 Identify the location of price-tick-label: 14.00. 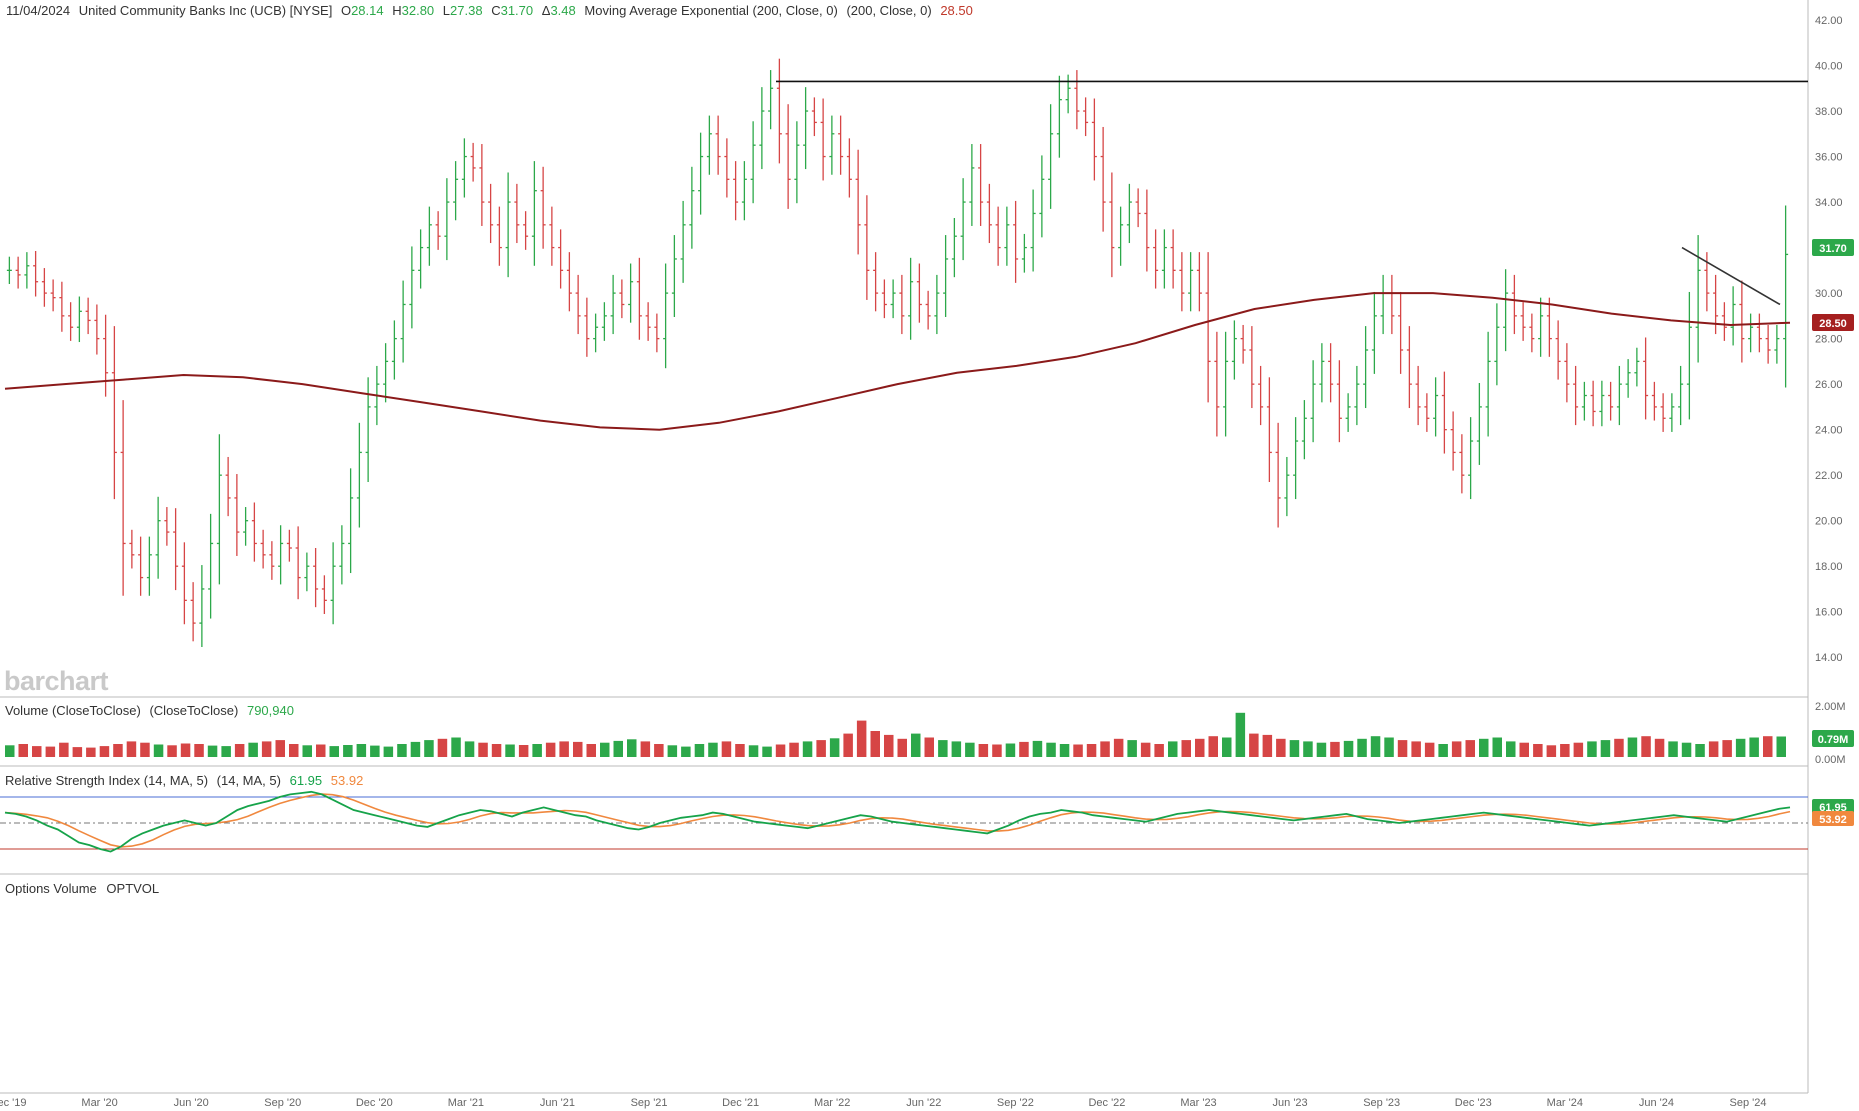
(1829, 658).